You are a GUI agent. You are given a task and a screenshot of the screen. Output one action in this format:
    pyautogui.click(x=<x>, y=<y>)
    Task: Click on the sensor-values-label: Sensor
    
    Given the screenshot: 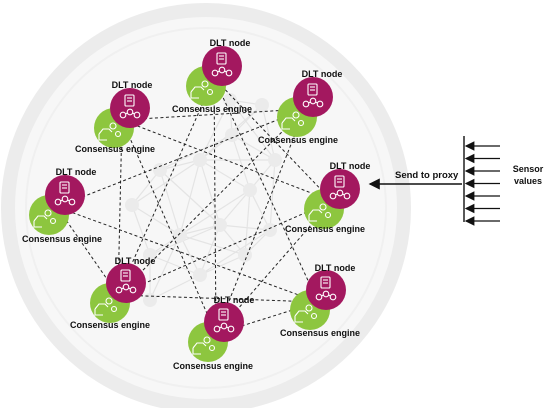 What is the action you would take?
    pyautogui.click(x=528, y=169)
    